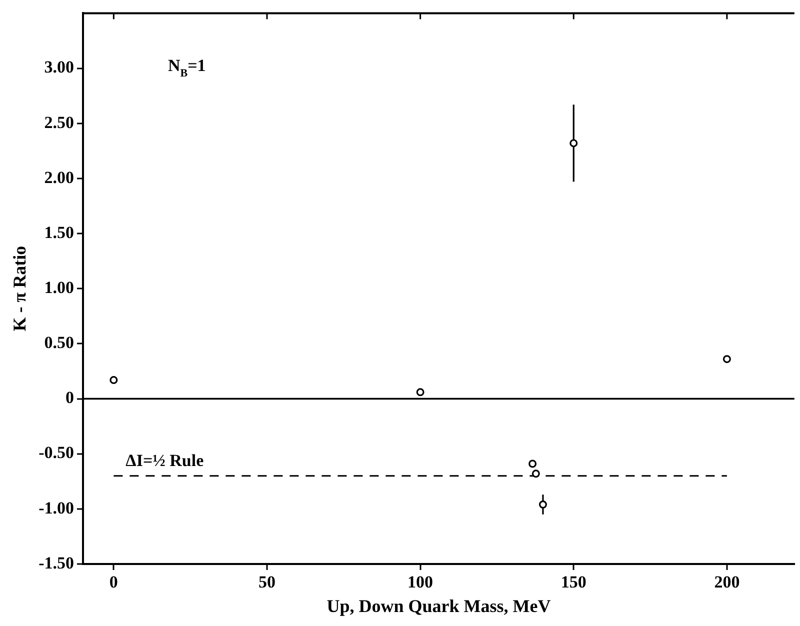 This screenshot has width=800, height=626. What do you see at coordinates (19, 289) in the screenshot?
I see `y-axis-title: K - π Ratio` at bounding box center [19, 289].